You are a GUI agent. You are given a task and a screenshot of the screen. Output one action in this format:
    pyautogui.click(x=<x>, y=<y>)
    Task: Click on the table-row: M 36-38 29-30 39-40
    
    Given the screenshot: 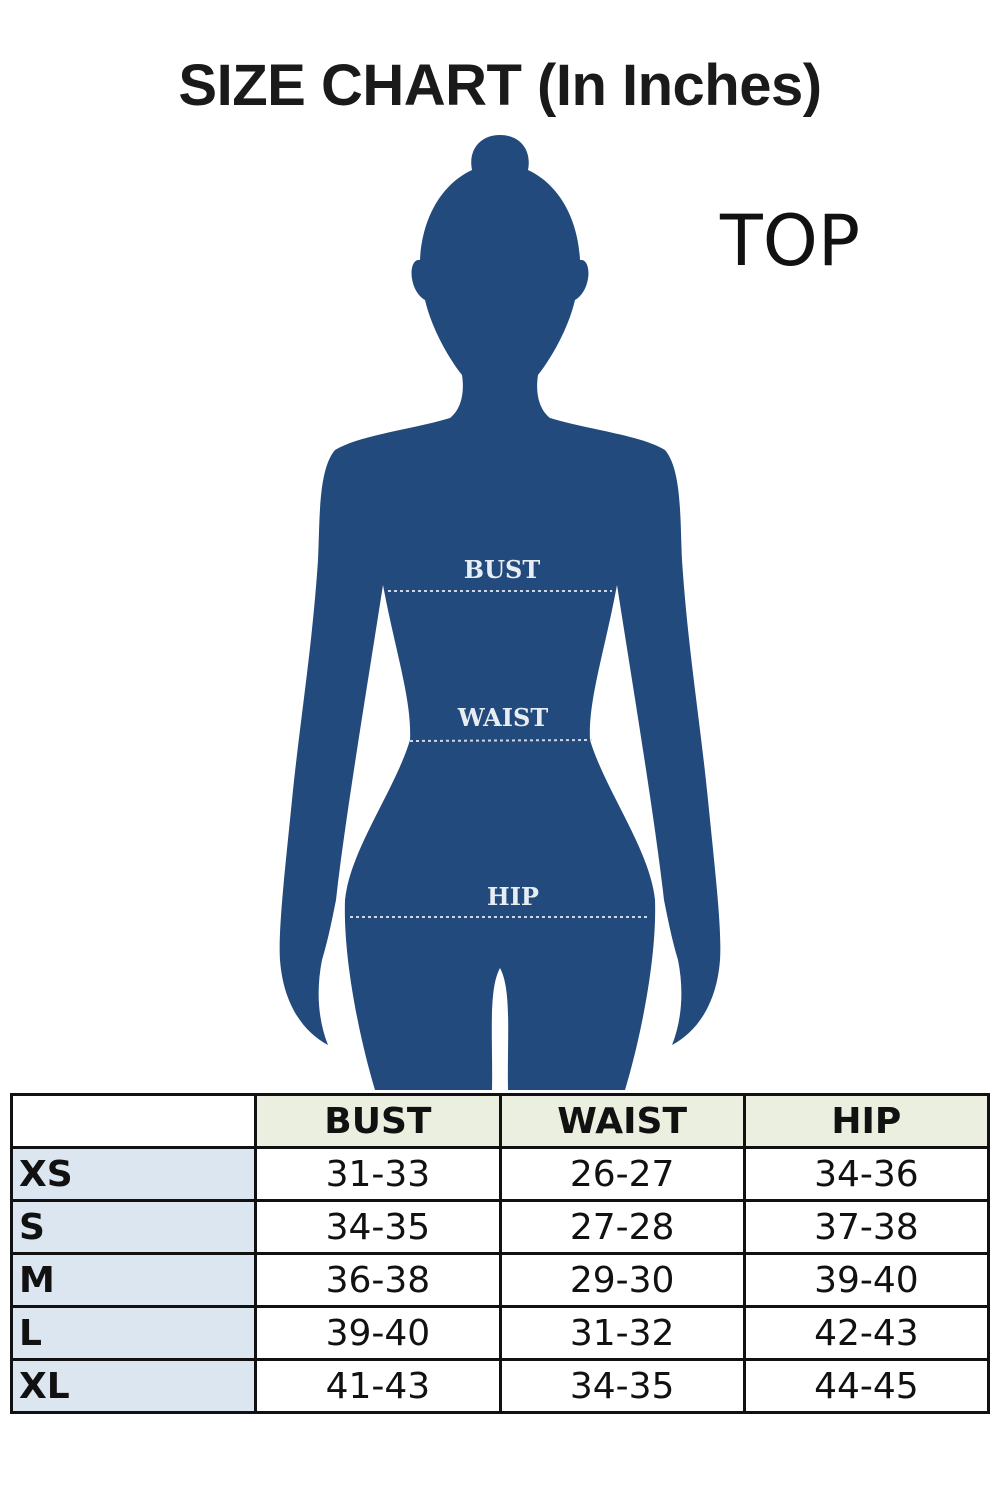 What is the action you would take?
    pyautogui.click(x=500, y=1280)
    